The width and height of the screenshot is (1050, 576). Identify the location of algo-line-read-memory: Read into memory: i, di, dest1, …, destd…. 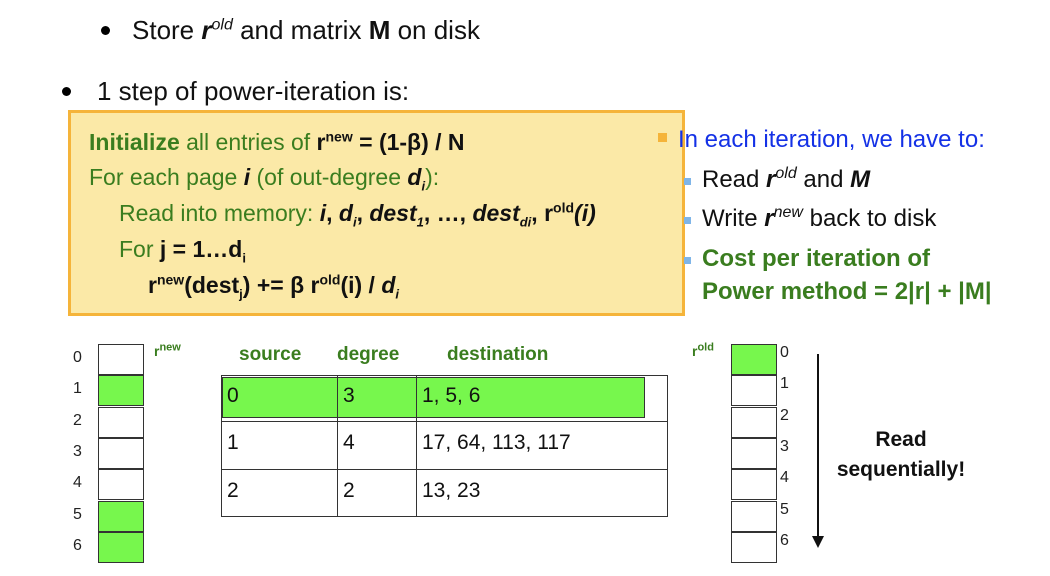
(357, 214).